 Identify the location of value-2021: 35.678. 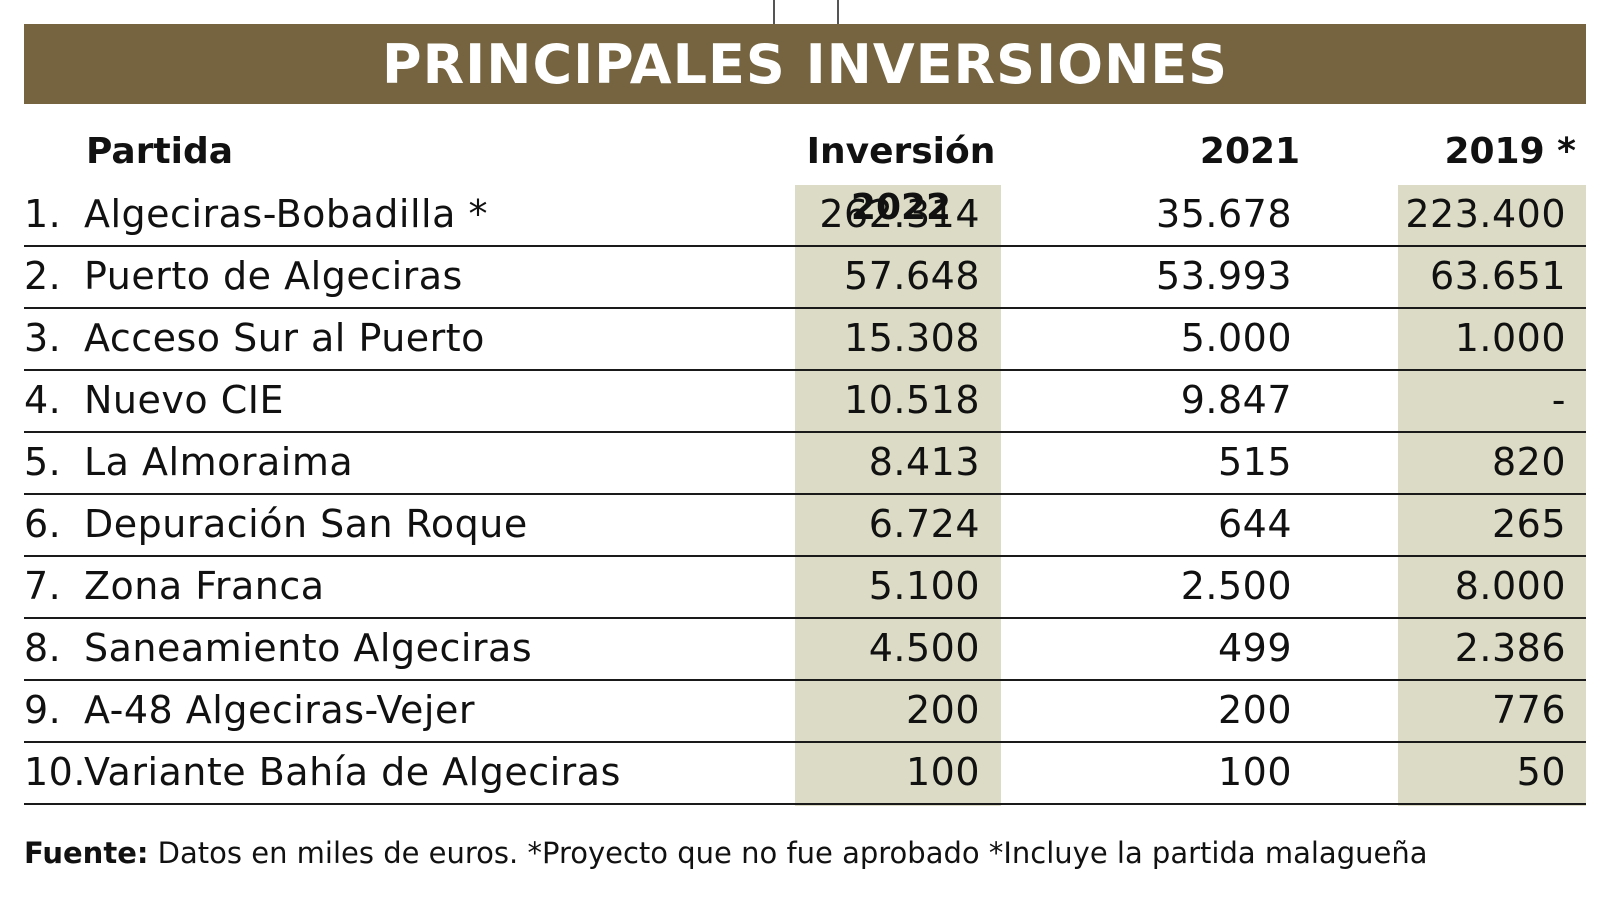
(1224, 214).